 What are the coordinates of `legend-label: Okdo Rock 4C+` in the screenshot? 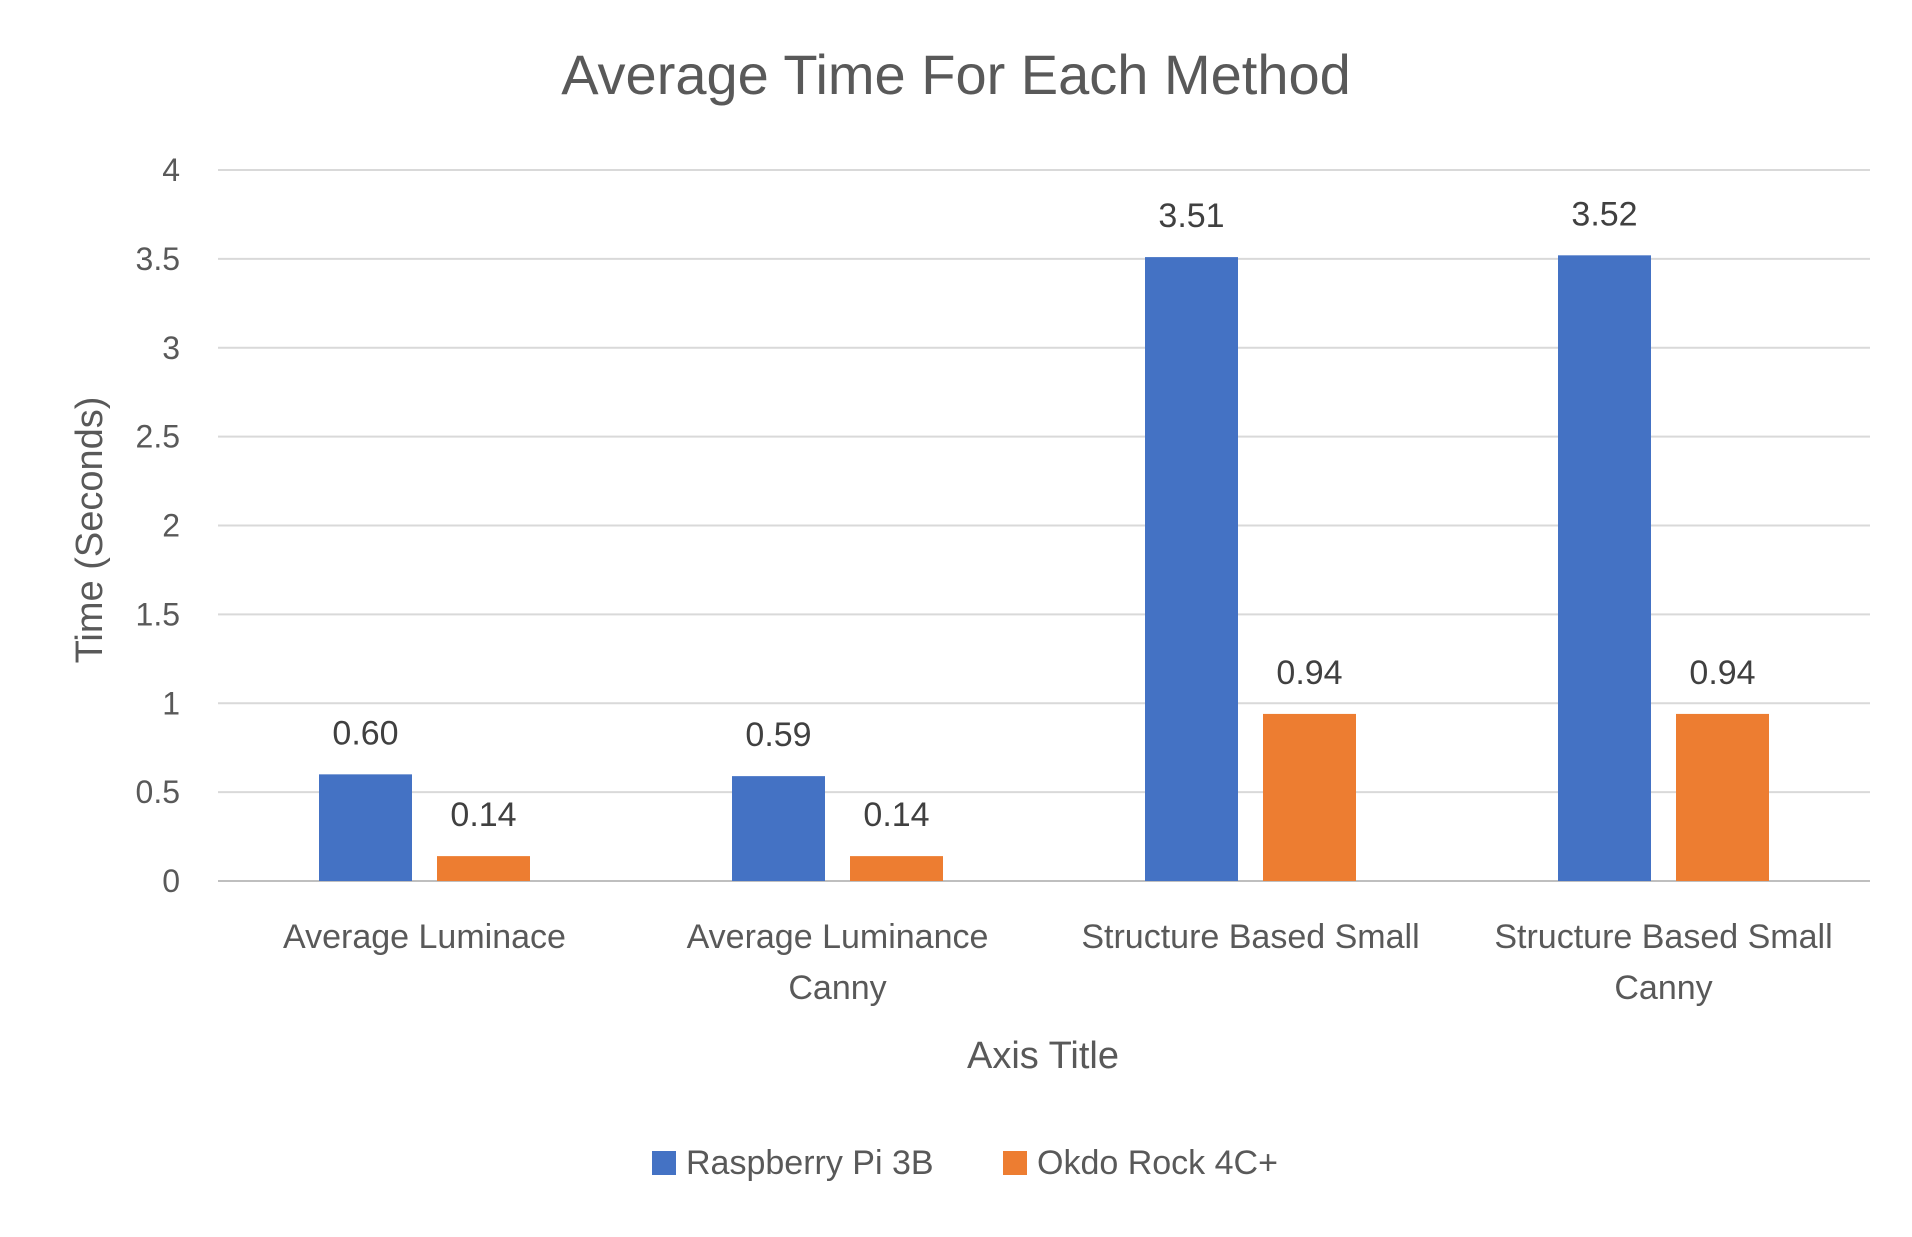 It's located at (1157, 1163).